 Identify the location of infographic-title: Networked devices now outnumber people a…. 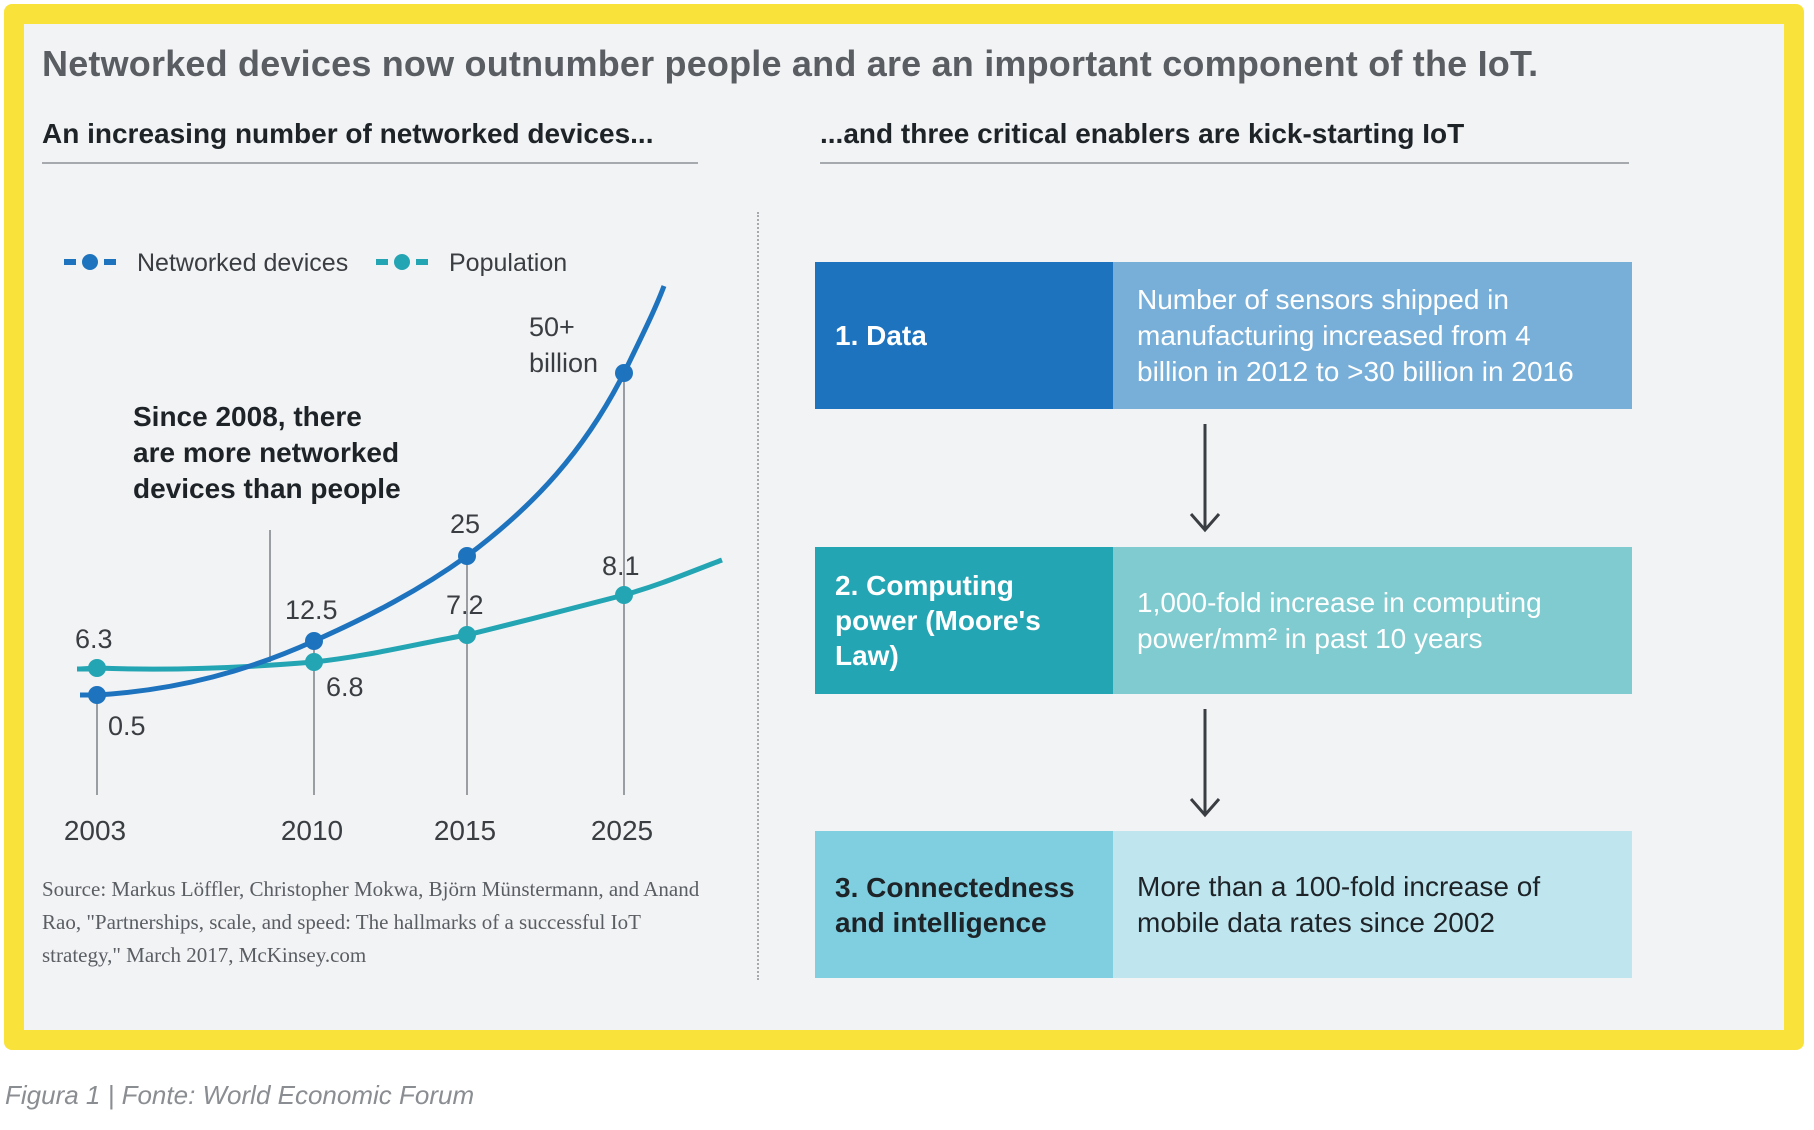
(790, 63).